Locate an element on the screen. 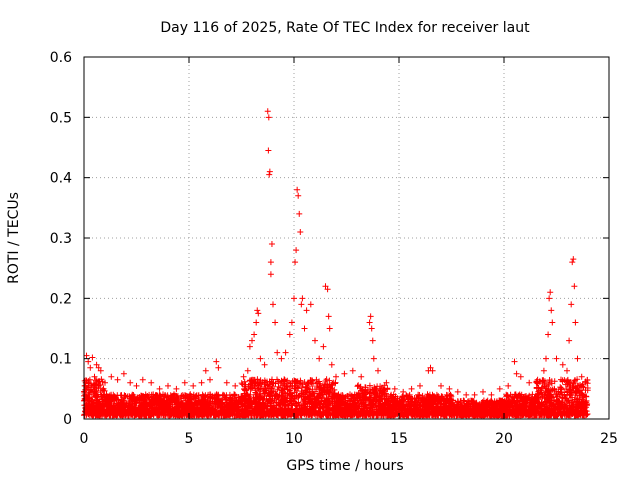 The height and width of the screenshot is (480, 640). x-tick-label: 10 is located at coordinates (294, 439).